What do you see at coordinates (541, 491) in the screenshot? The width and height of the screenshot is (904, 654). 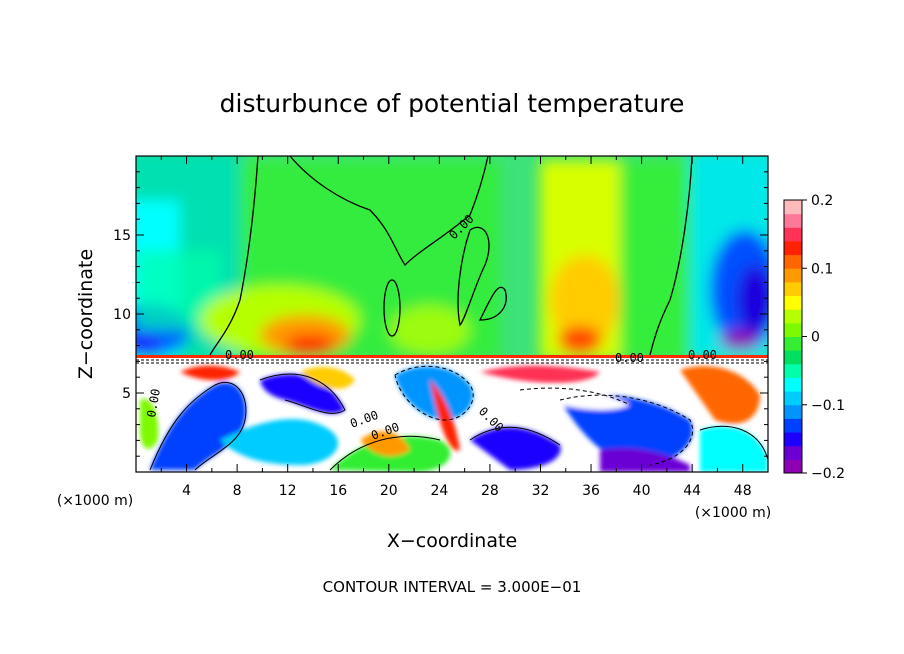 I see `x-tick-label: 32` at bounding box center [541, 491].